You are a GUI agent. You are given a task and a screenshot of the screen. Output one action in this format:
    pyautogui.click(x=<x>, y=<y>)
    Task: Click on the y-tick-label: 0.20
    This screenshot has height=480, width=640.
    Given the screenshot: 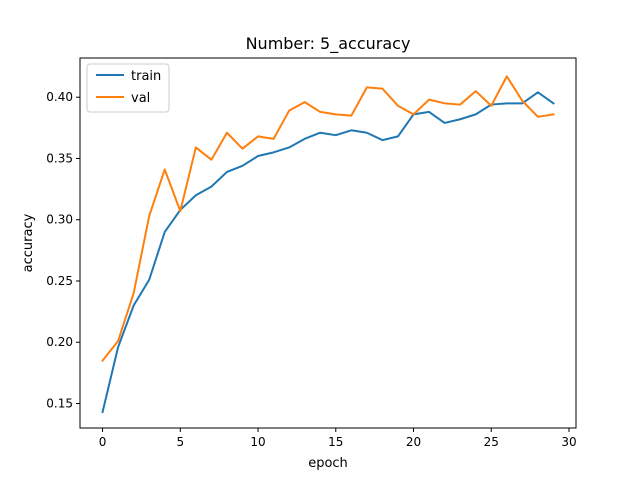 What is the action you would take?
    pyautogui.click(x=59, y=342)
    